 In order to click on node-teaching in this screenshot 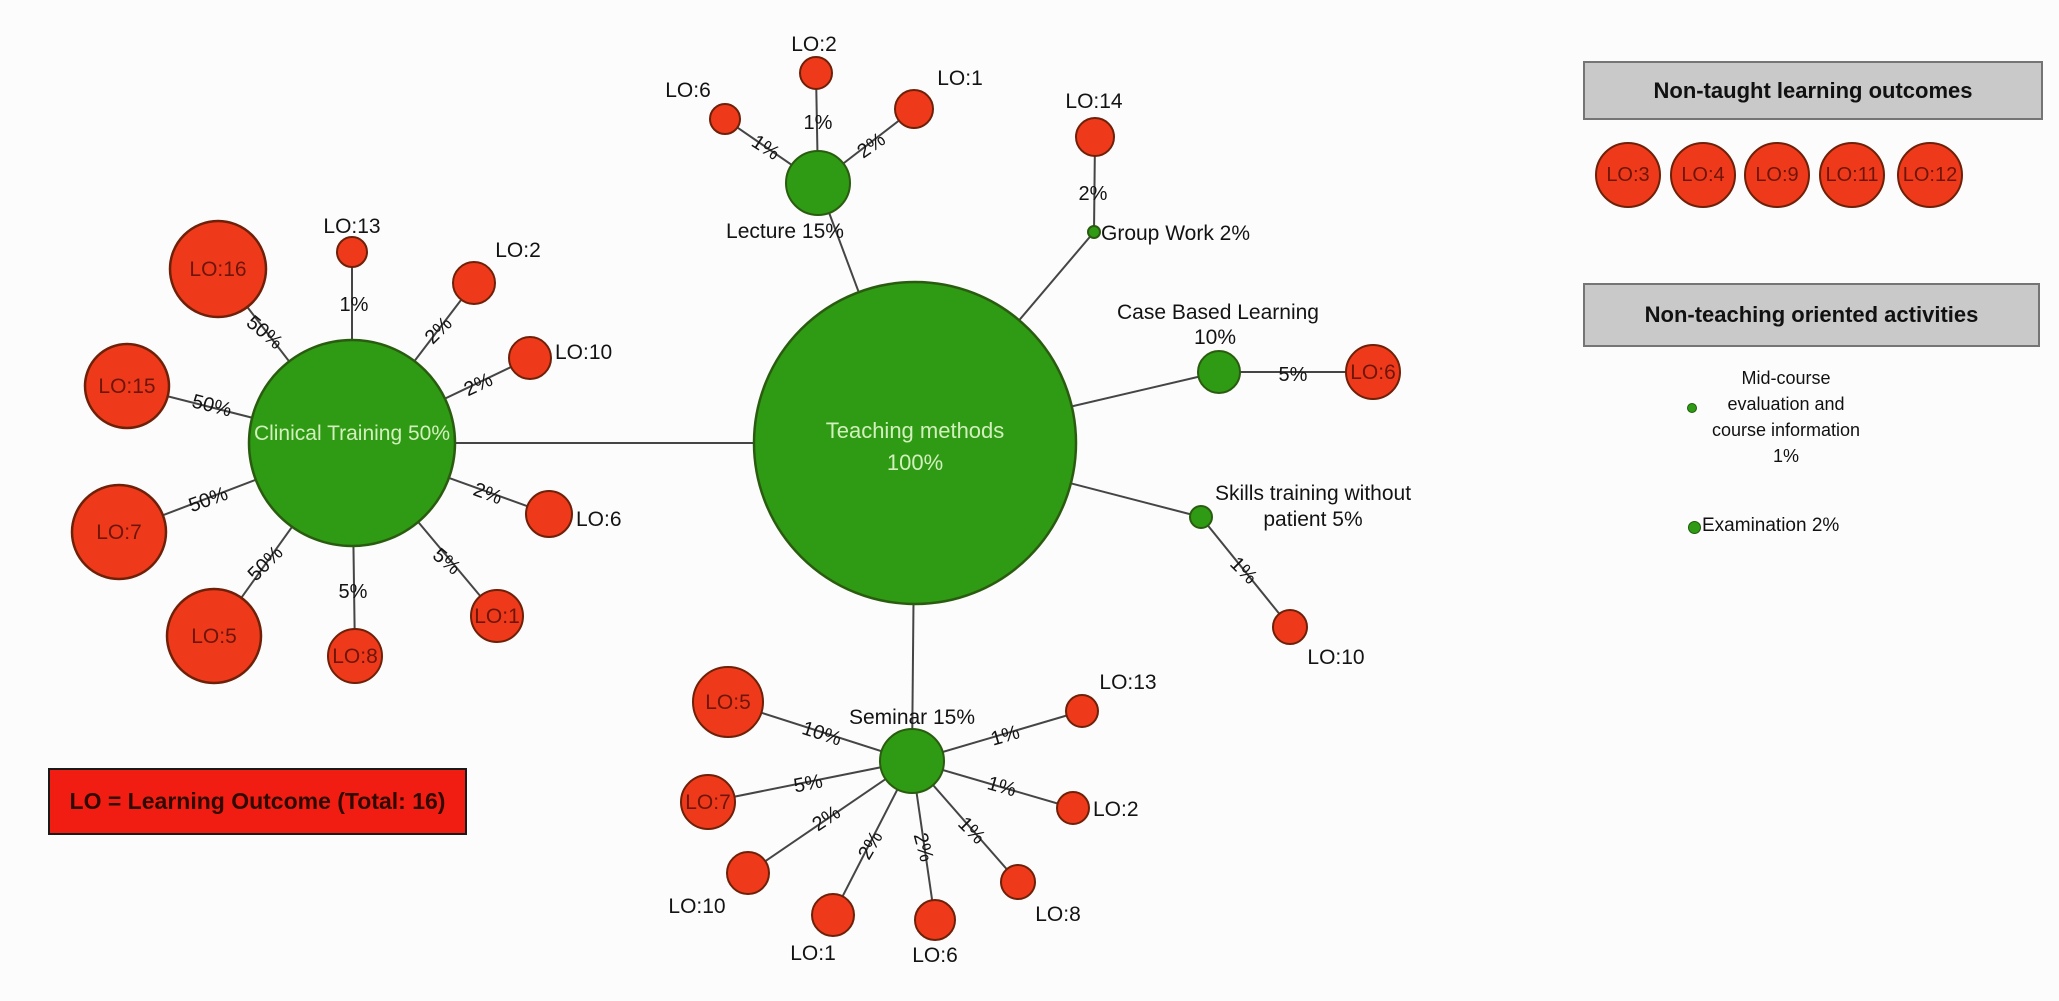, I will do `click(915, 443)`.